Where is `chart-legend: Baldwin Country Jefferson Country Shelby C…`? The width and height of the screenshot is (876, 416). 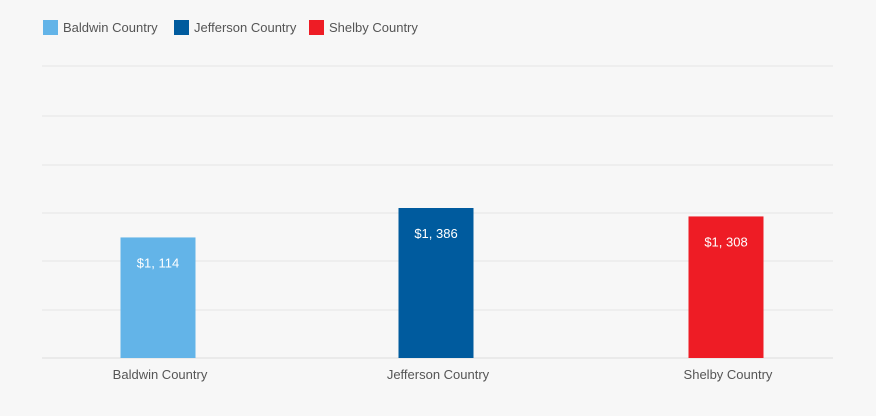
chart-legend: Baldwin Country Jefferson Country Shelby C… is located at coordinates (230, 27).